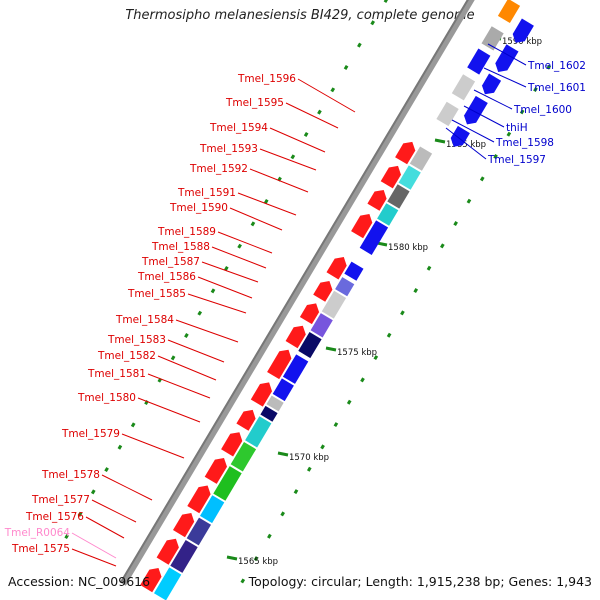 This screenshot has height=600, width=600. I want to click on gene-label: Tmel_1583, so click(136, 340).